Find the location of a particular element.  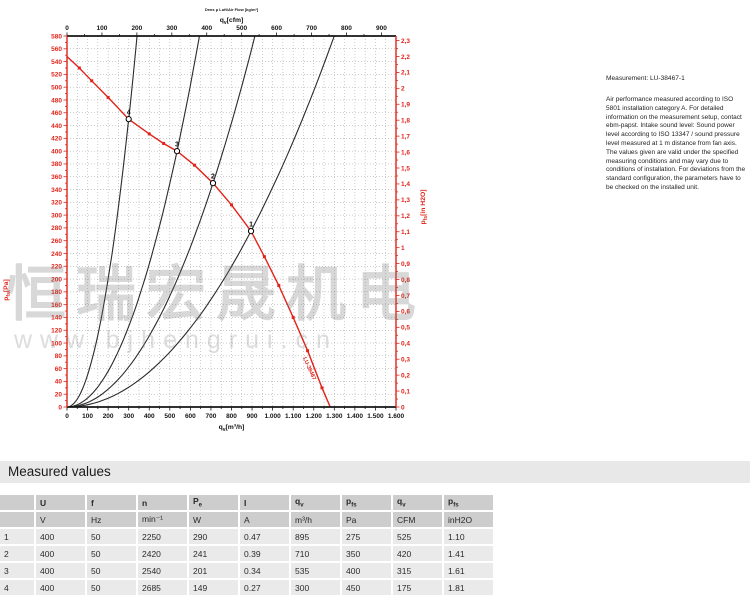

table-row: 1 400 50 2250 290 0.47 895 275 525 1.10 is located at coordinates (246, 536).